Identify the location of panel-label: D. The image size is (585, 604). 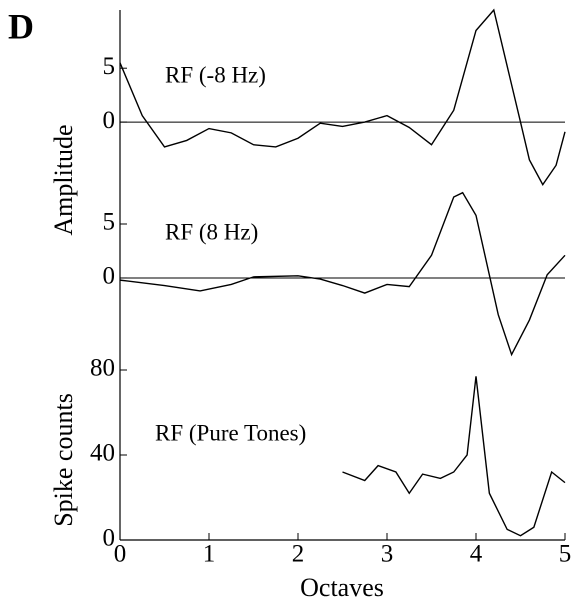
(21, 26).